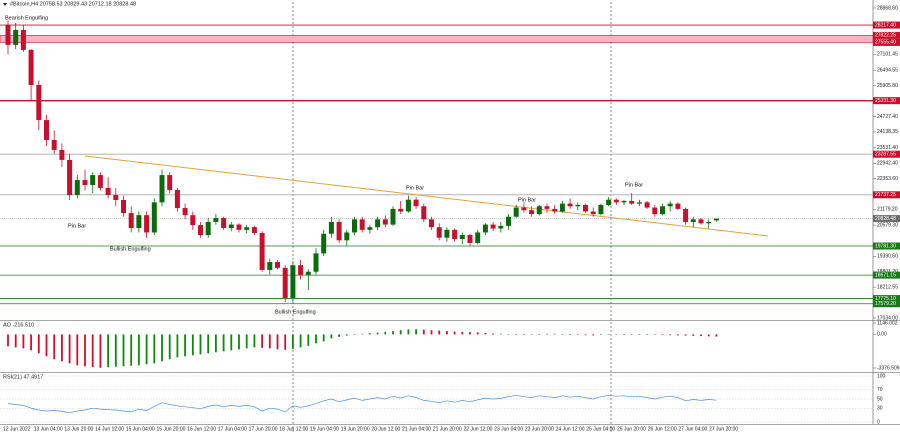 The image size is (900, 433). I want to click on y-tick-label: 22353.60, so click(887, 179).